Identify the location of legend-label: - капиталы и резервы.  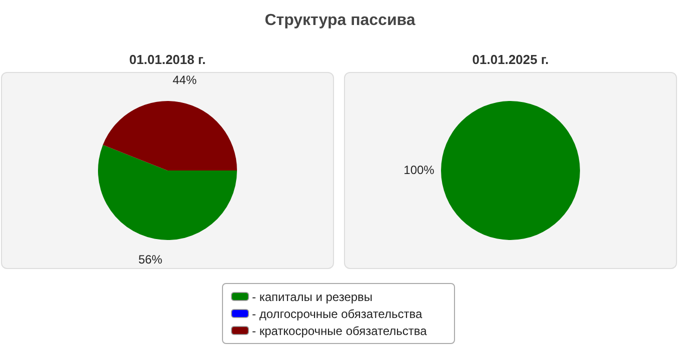
(312, 297).